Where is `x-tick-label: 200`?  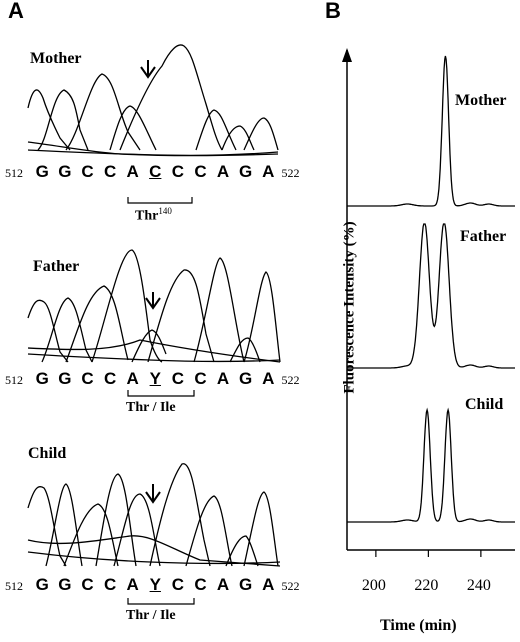
x-tick-label: 200 is located at coordinates (373, 585).